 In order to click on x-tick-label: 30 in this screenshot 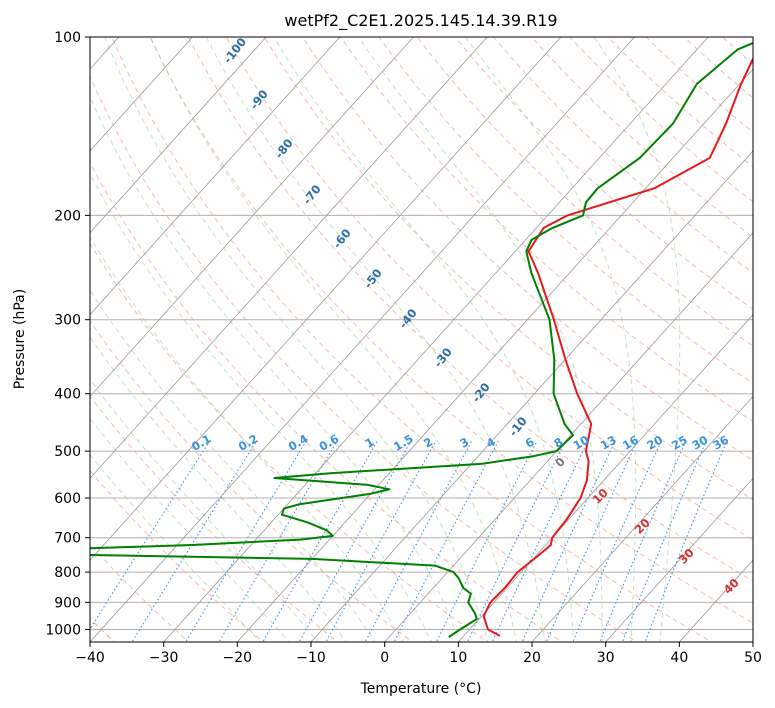, I will do `click(606, 658)`.